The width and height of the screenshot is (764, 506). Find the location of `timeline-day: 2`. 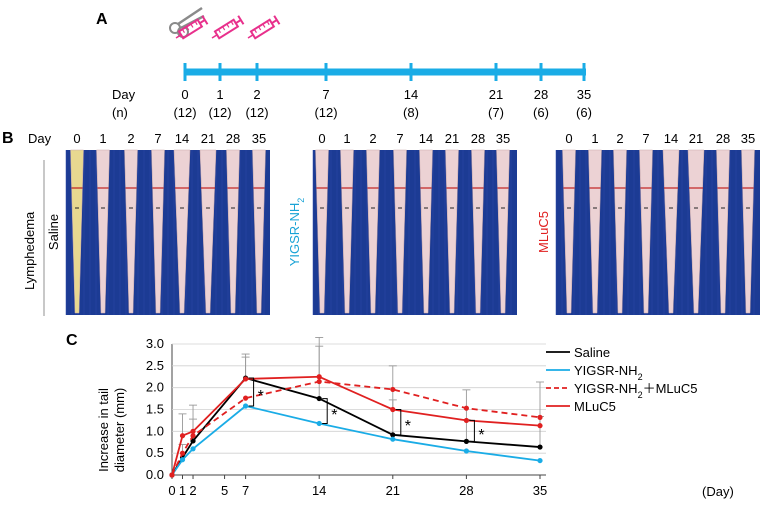

timeline-day: 2 is located at coordinates (256, 94).